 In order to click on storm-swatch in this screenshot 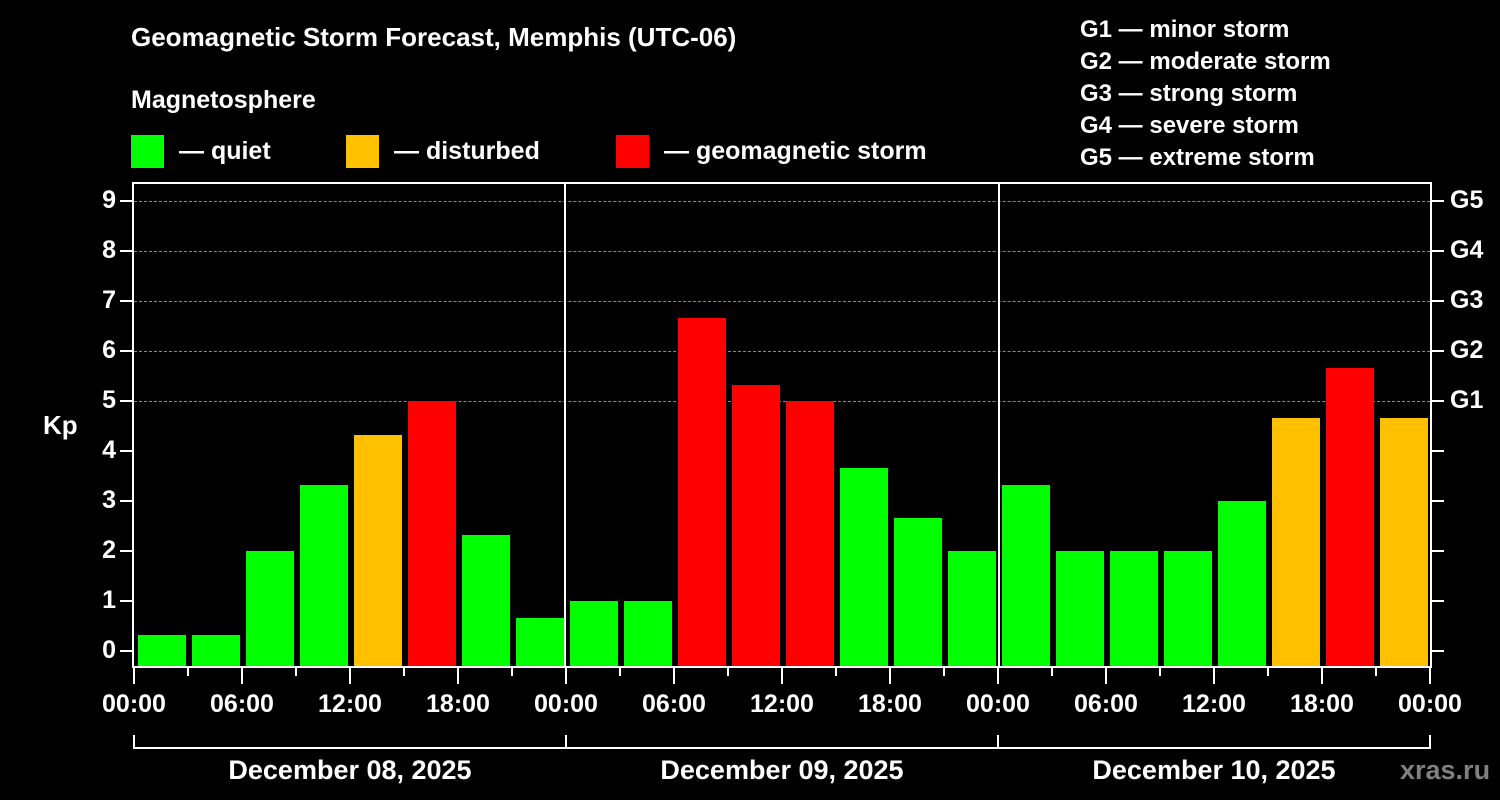, I will do `click(632, 151)`.